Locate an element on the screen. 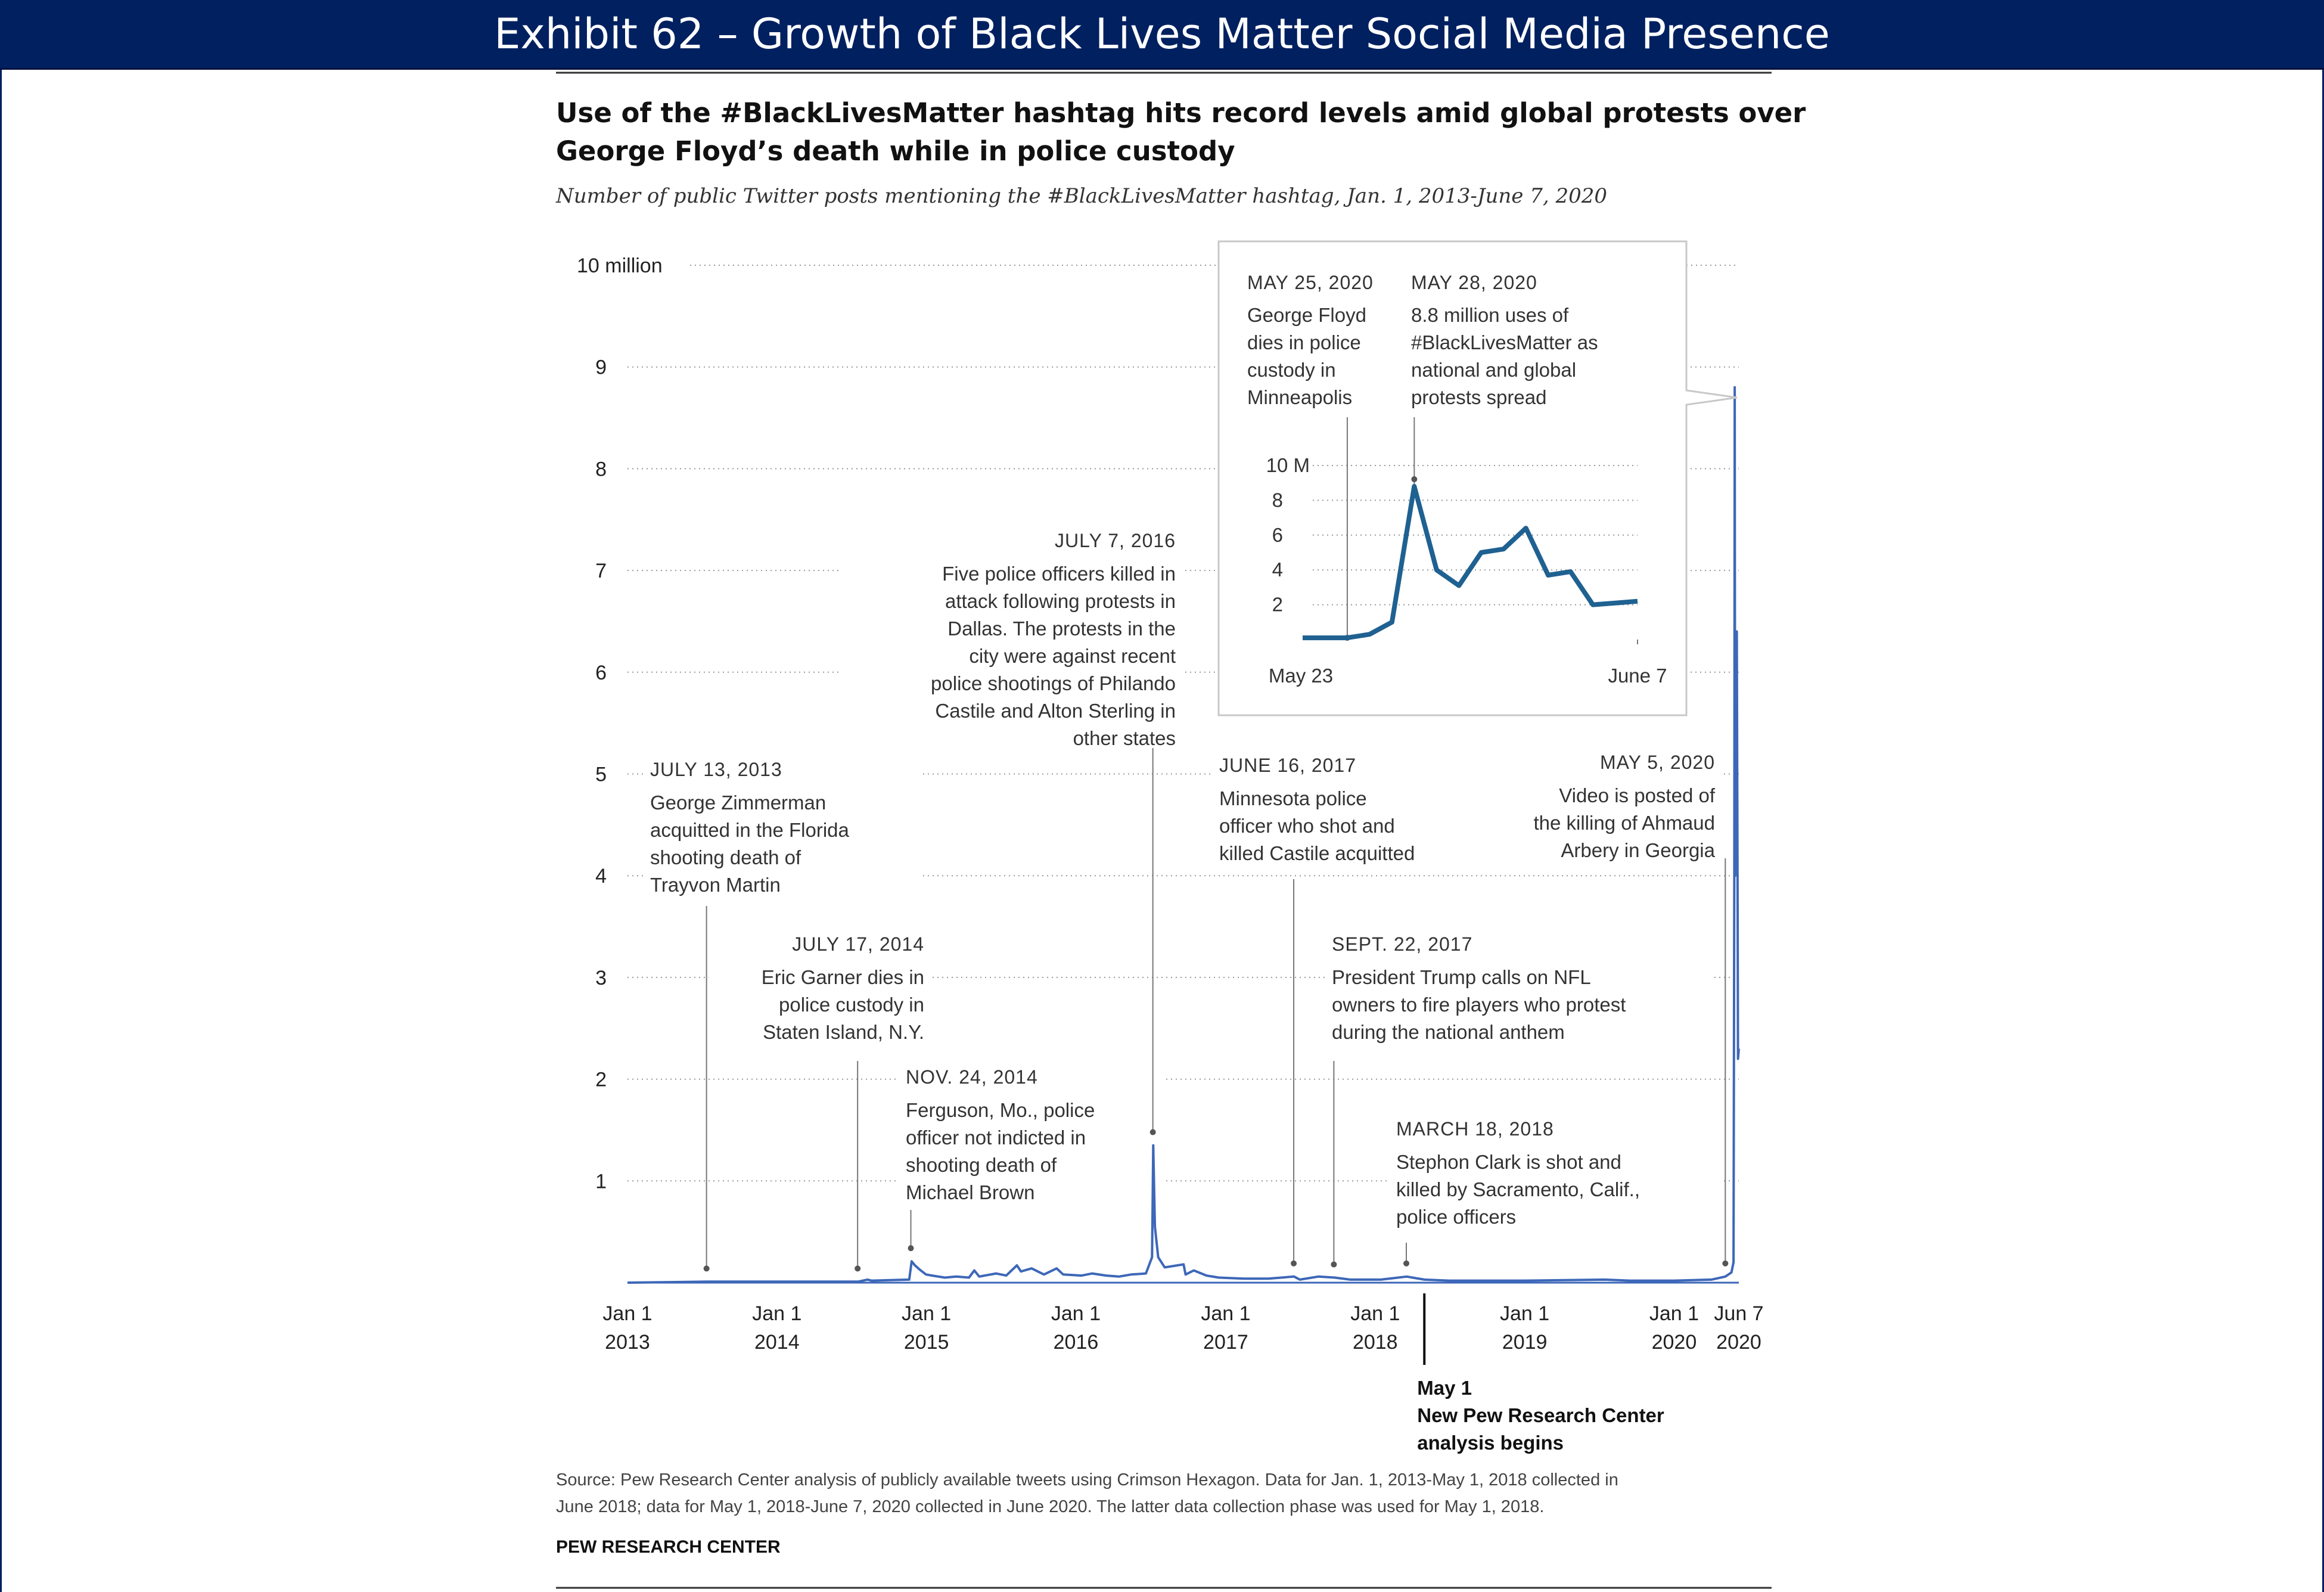  annotation-text: other states is located at coordinates (1124, 738).